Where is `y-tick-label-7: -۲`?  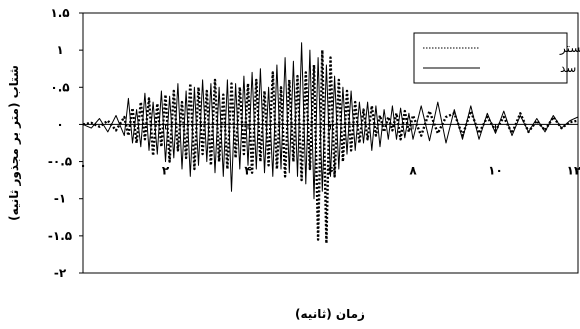
y-tick-label-7: -۲ is located at coordinates (60, 273).